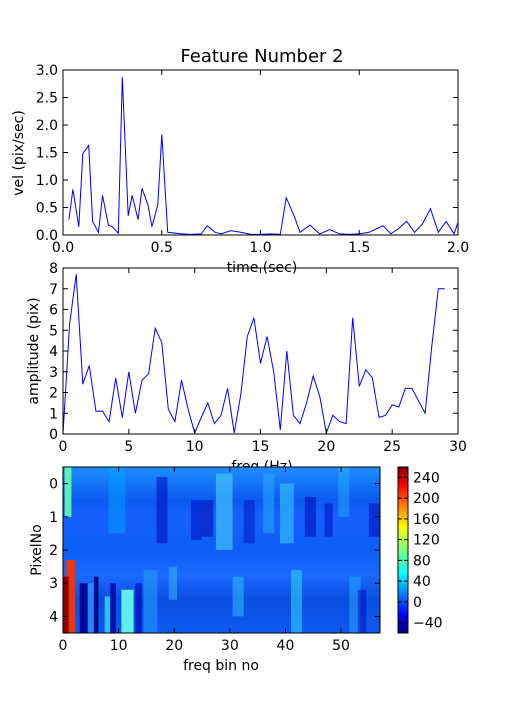  I want to click on y-tick-label: 7, so click(53, 290).